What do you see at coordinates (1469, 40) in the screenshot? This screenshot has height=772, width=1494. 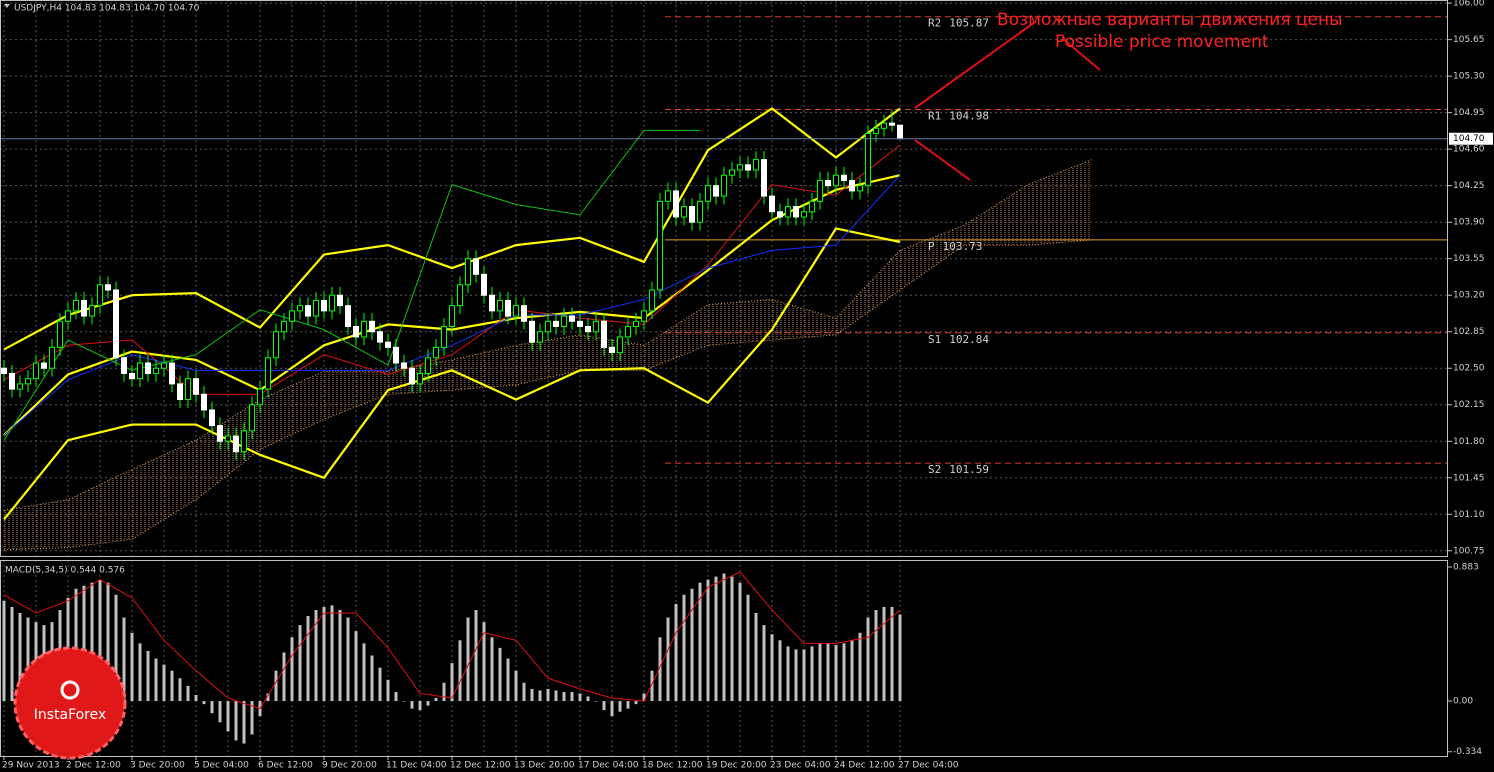 I see `y-tick-label: 105.65` at bounding box center [1469, 40].